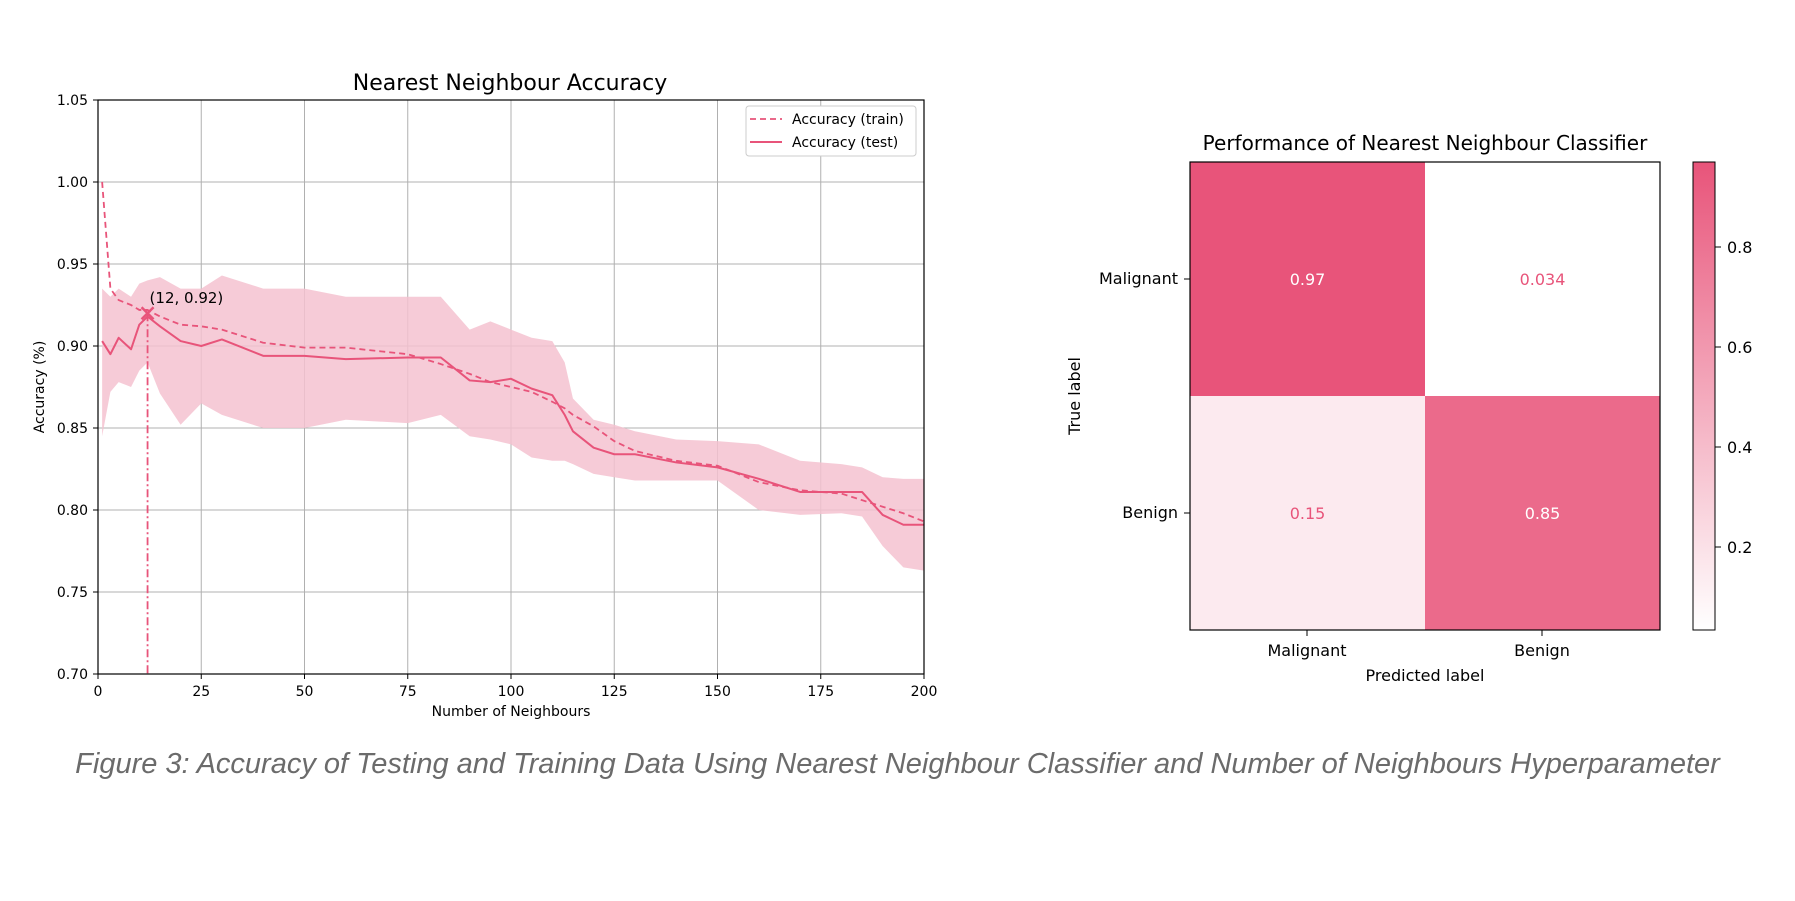 The width and height of the screenshot is (1795, 901). I want to click on legend-train-label: Accuracy (train), so click(848, 120).